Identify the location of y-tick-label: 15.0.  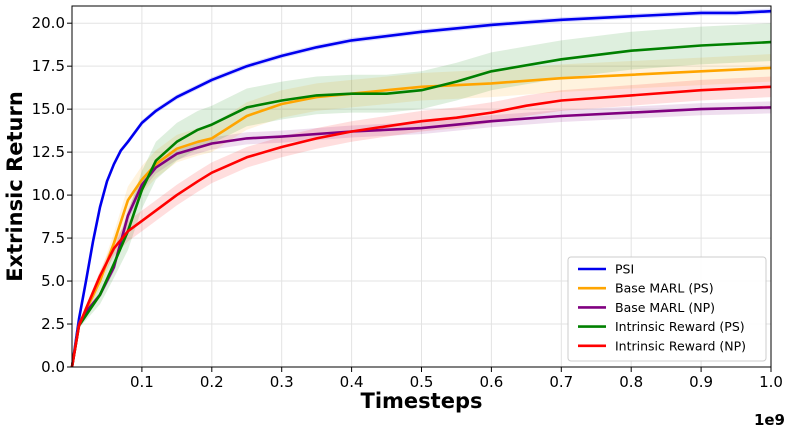
(48, 109).